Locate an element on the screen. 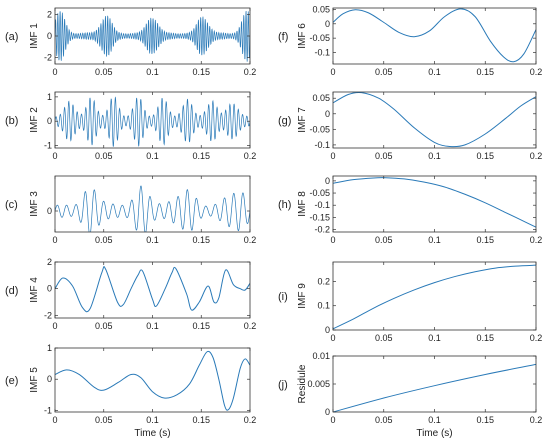 The width and height of the screenshot is (550, 446). y-axis-label-c: IMF 3 is located at coordinates (34, 204).